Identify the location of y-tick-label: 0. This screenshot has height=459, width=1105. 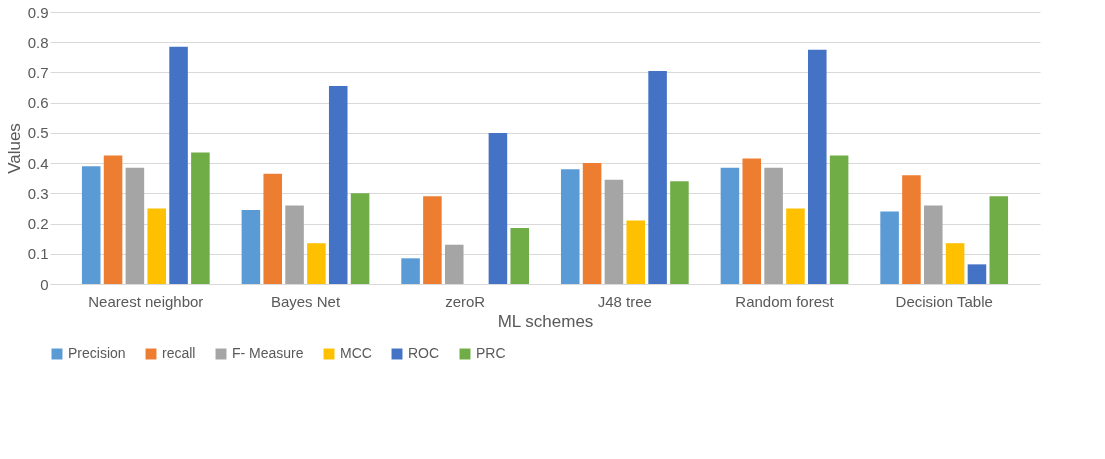
(44, 284).